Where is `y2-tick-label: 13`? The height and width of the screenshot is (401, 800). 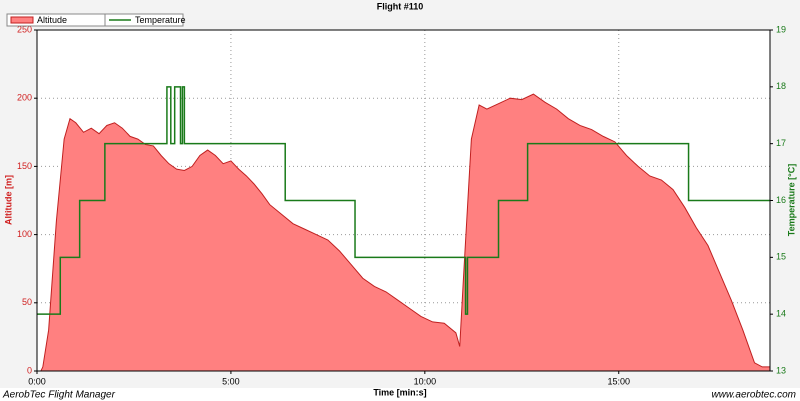
y2-tick-label: 13 is located at coordinates (781, 370).